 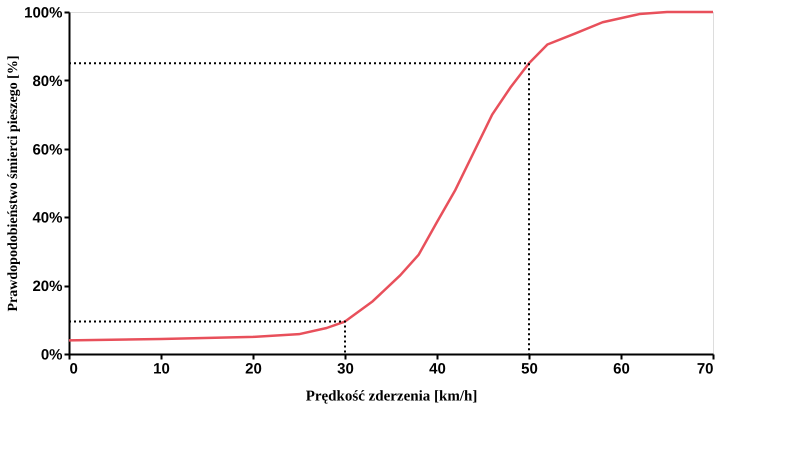 I want to click on y-axis-title: Prawdopodobieństwo śmierci pieszego [%], so click(x=14, y=184).